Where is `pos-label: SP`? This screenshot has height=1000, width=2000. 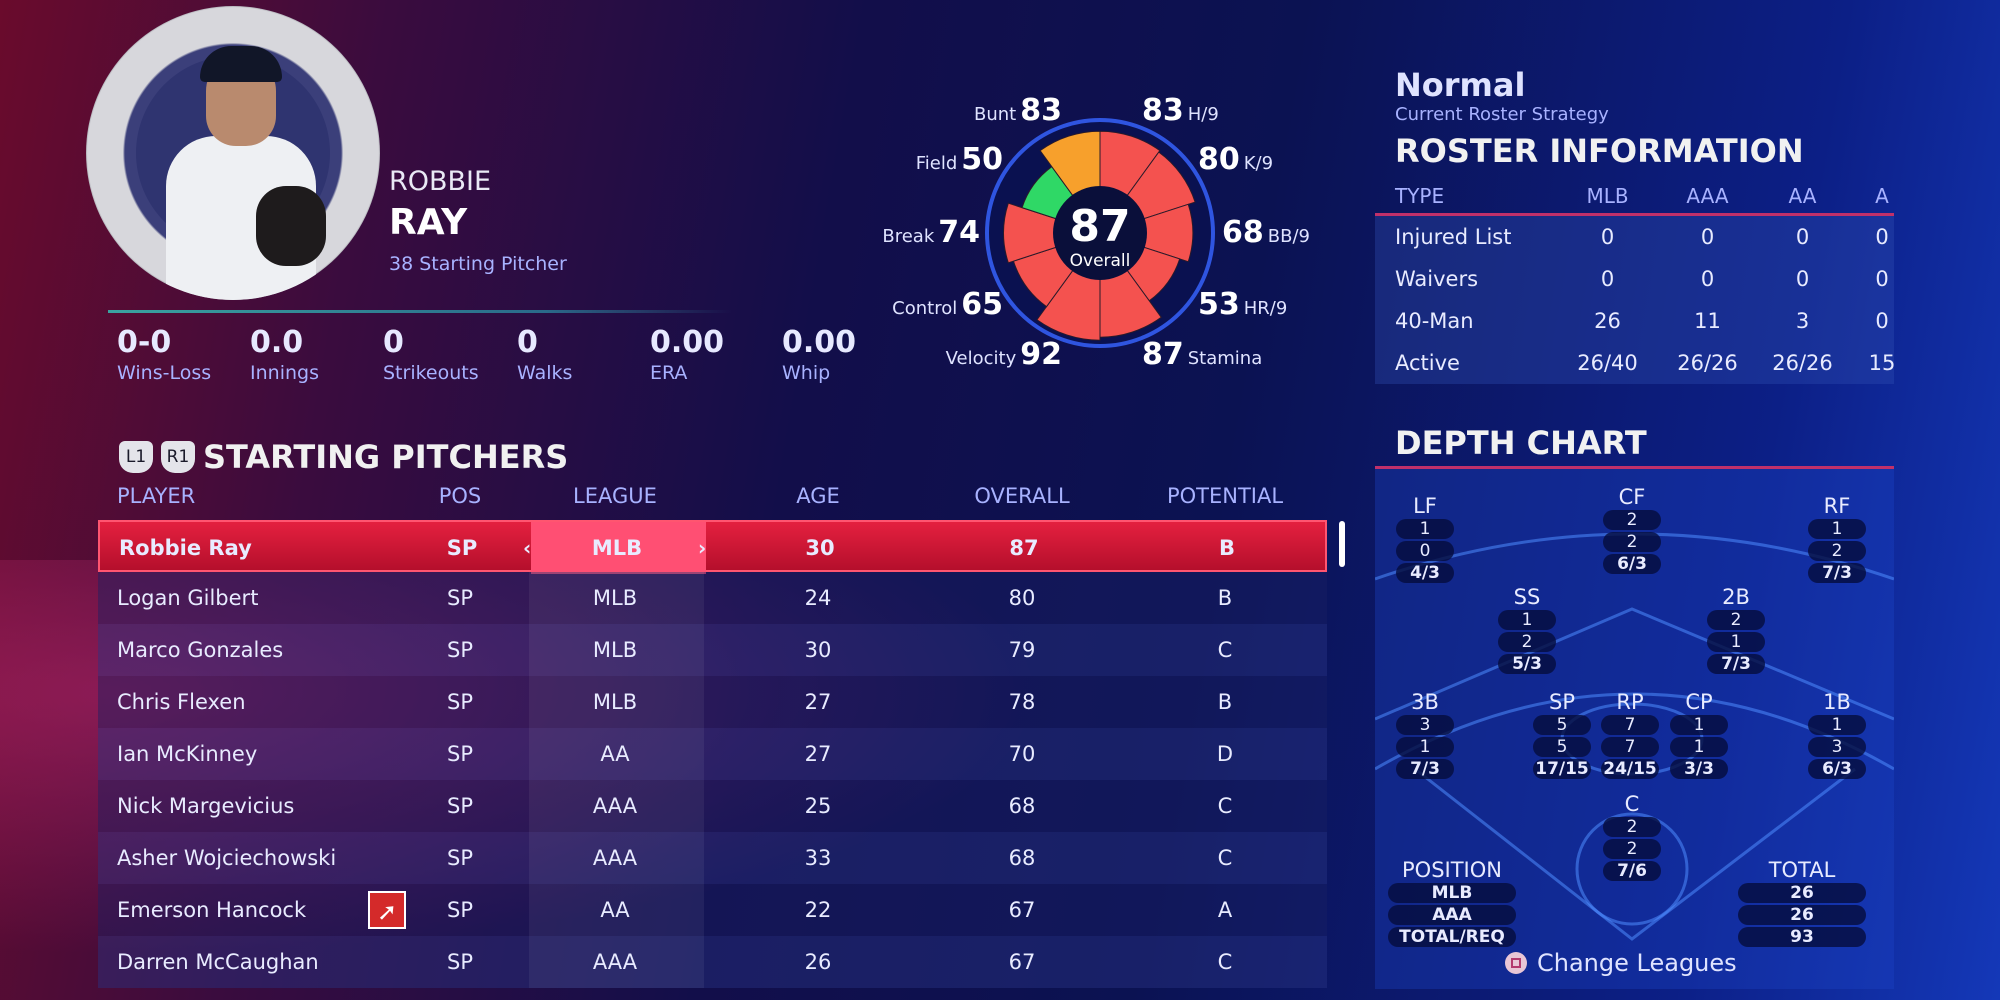 pos-label: SP is located at coordinates (1562, 702).